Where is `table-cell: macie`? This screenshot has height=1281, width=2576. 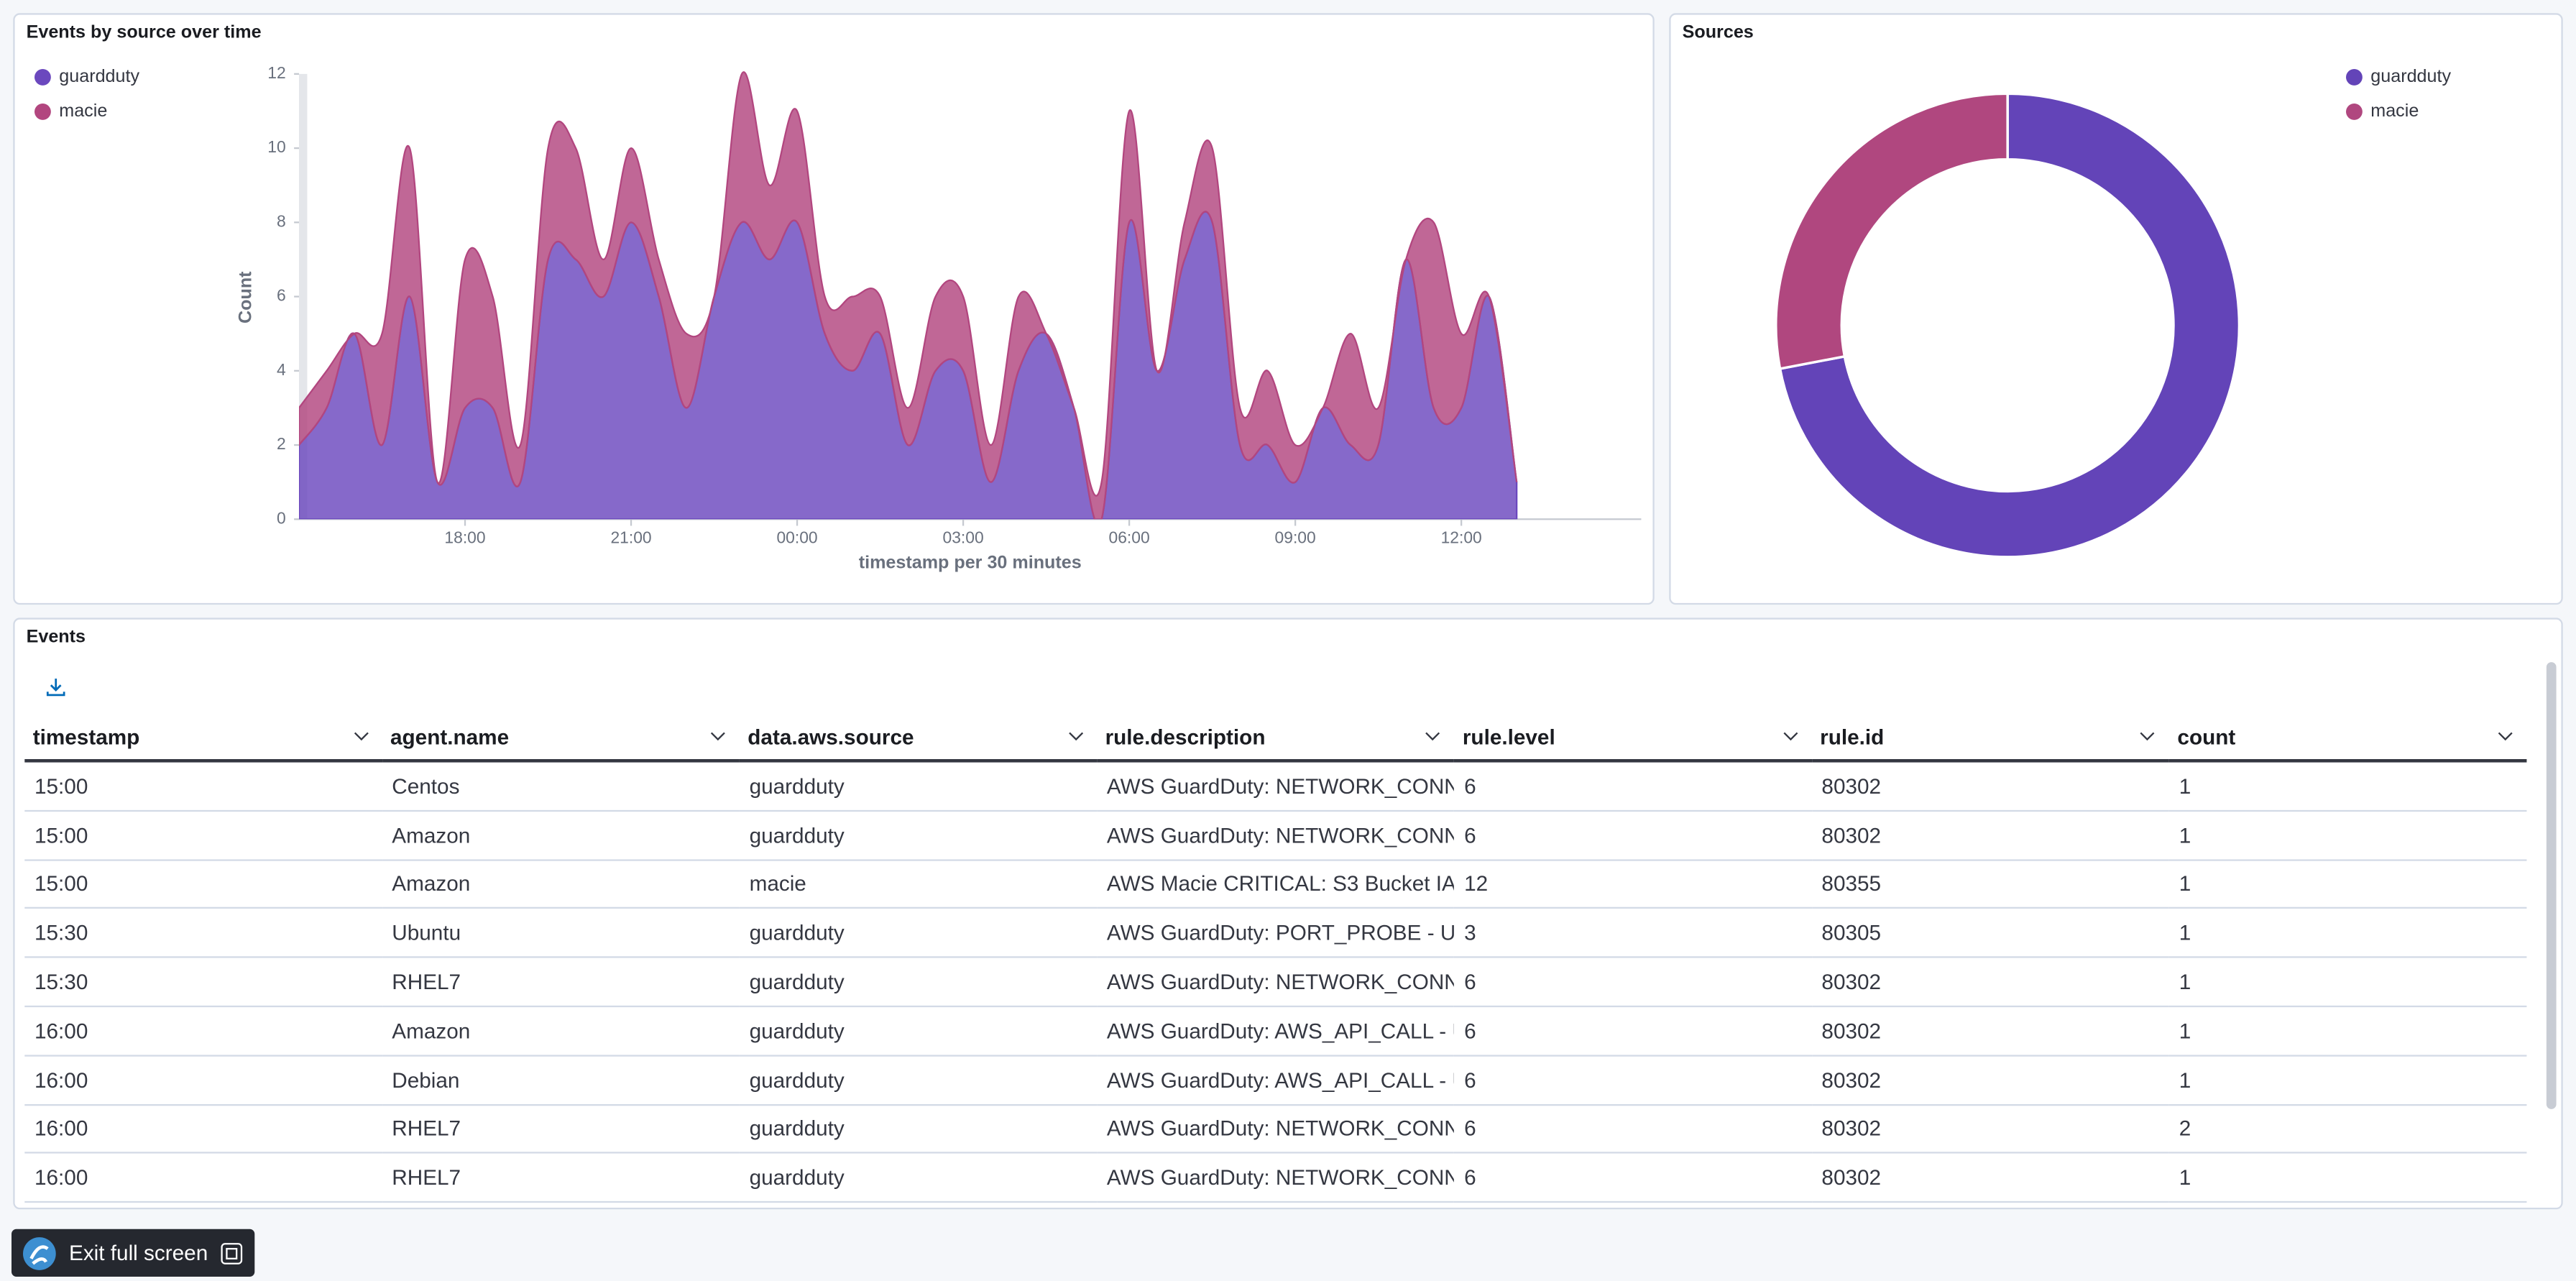
table-cell: macie is located at coordinates (918, 884).